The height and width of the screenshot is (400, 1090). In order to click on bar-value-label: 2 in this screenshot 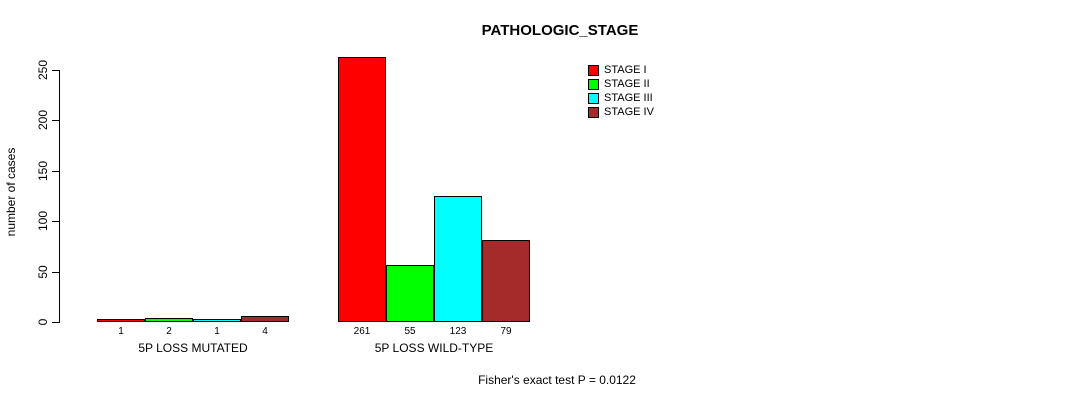, I will do `click(169, 331)`.